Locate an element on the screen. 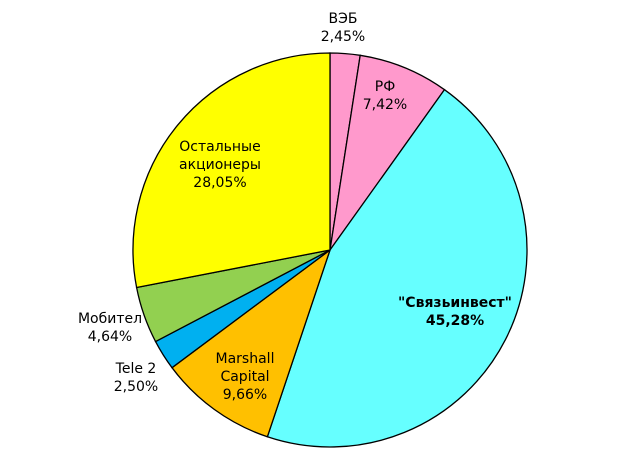 This screenshot has width=620, height=453. slice-name: РФ is located at coordinates (385, 87).